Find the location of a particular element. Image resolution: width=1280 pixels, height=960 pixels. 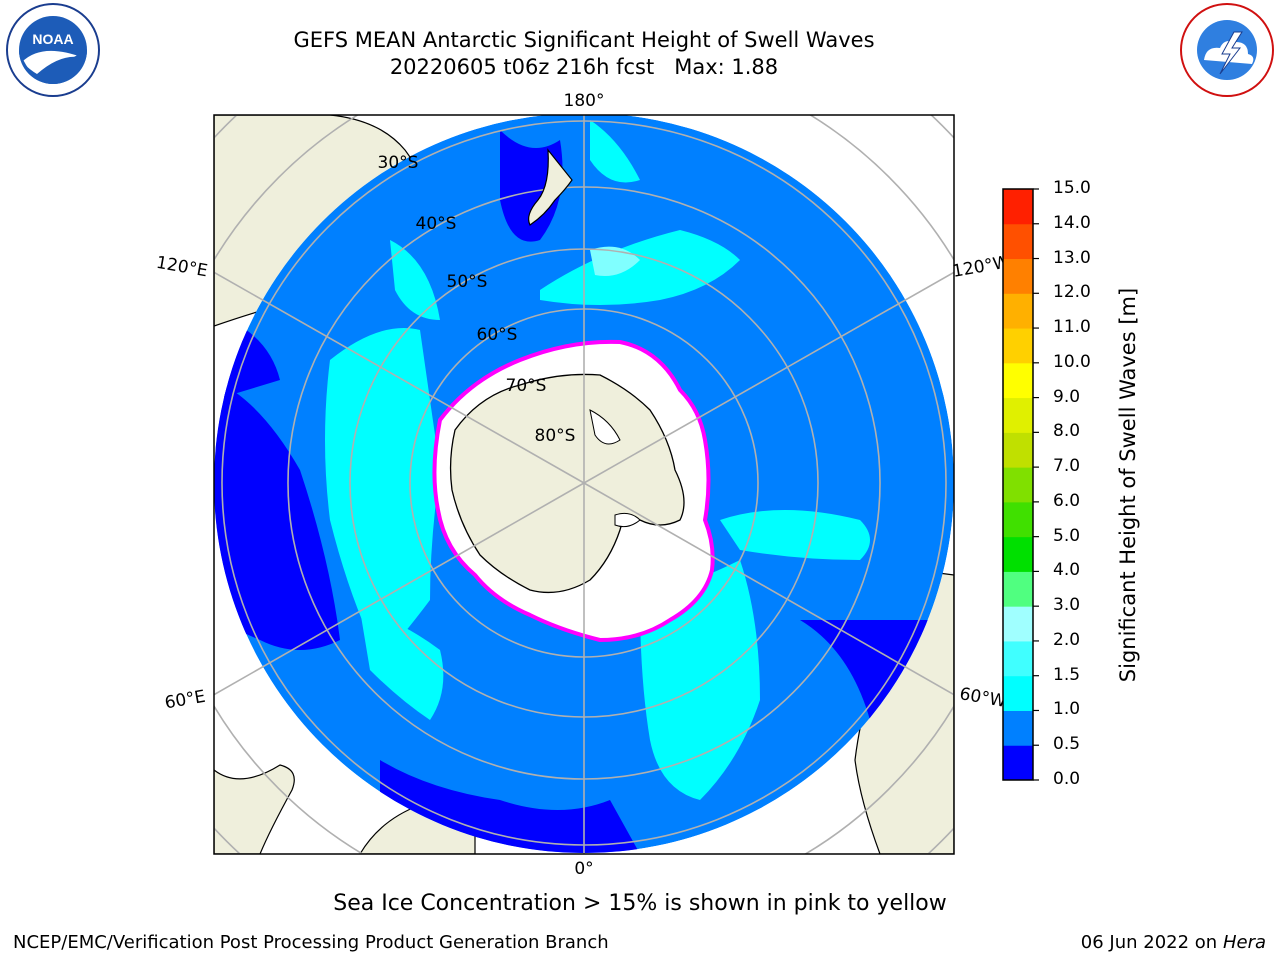

lat-label-30s: 30°S is located at coordinates (398, 163).